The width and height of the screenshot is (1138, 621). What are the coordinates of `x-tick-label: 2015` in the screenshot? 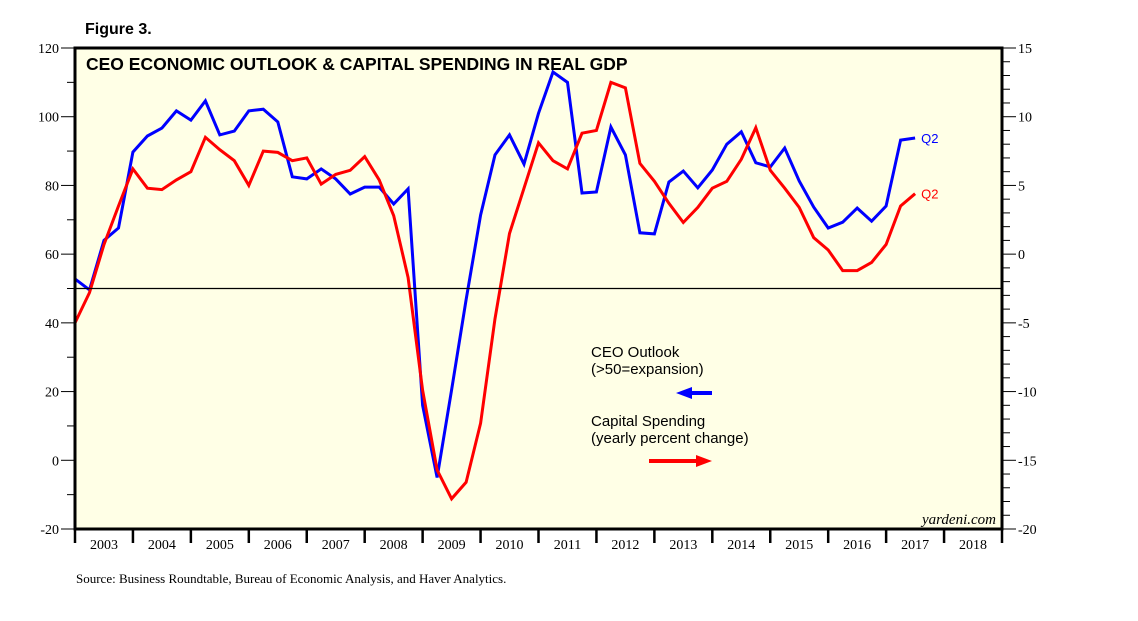 It's located at (799, 545).